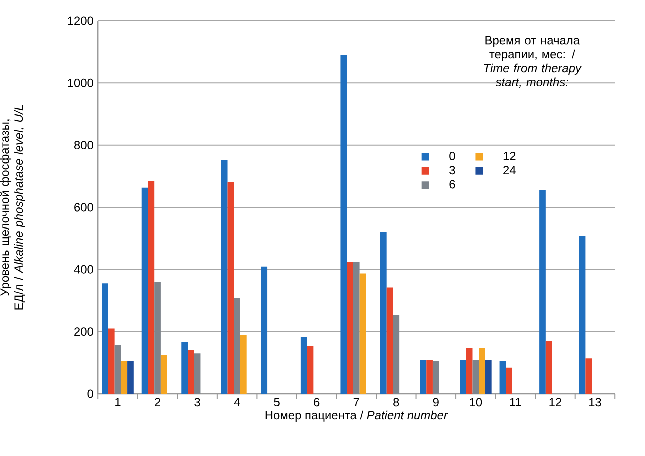 This screenshot has width=645, height=456. What do you see at coordinates (556, 402) in the screenshot?
I see `x-tick-label: 12` at bounding box center [556, 402].